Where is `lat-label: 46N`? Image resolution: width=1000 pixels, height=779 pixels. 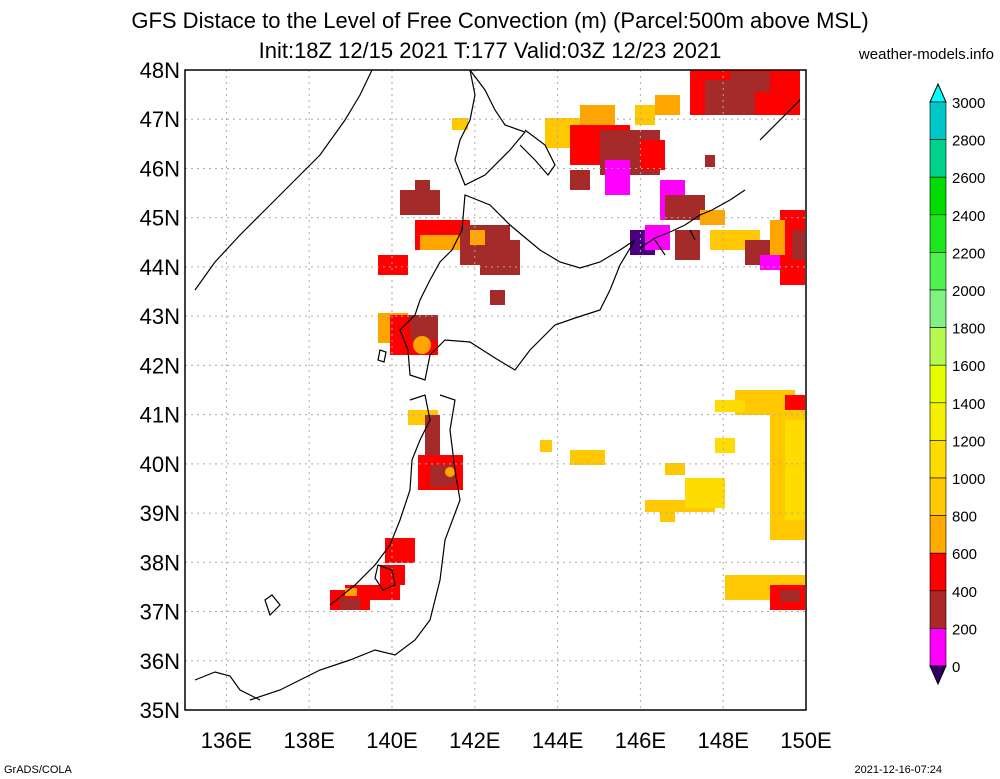 lat-label: 46N is located at coordinates (160, 168).